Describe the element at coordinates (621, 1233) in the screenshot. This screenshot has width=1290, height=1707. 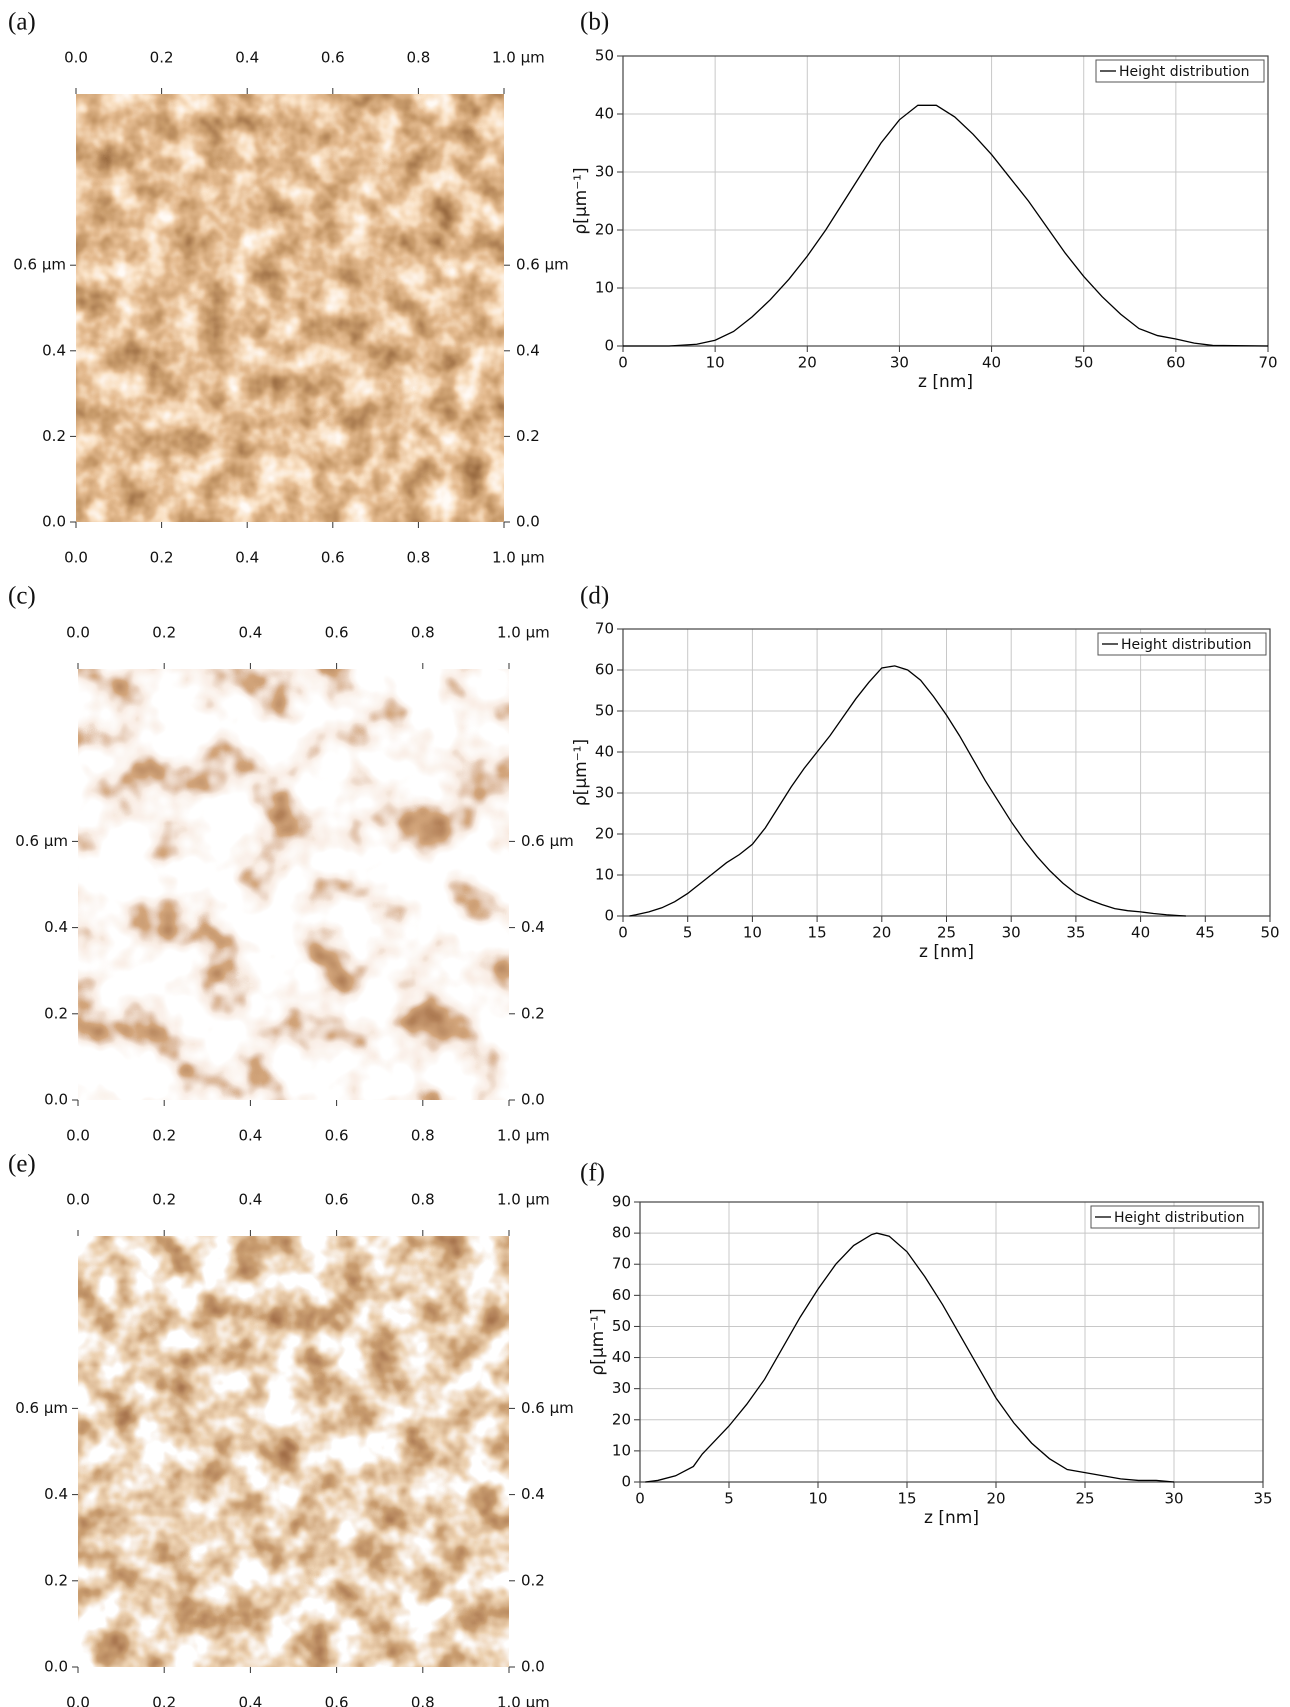
I see `y-tick-label: 80` at that location.